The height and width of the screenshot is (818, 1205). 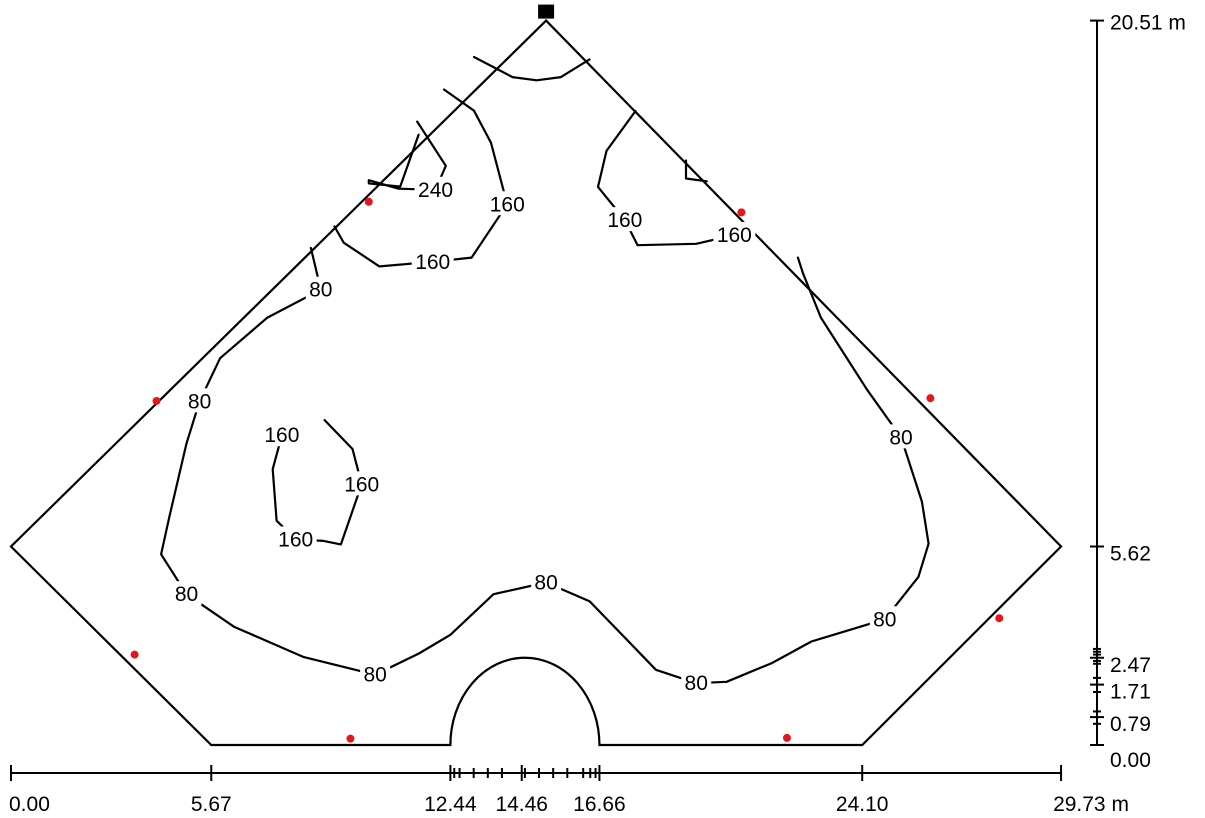 I want to click on x-tick-label: 24.10, so click(x=862, y=804).